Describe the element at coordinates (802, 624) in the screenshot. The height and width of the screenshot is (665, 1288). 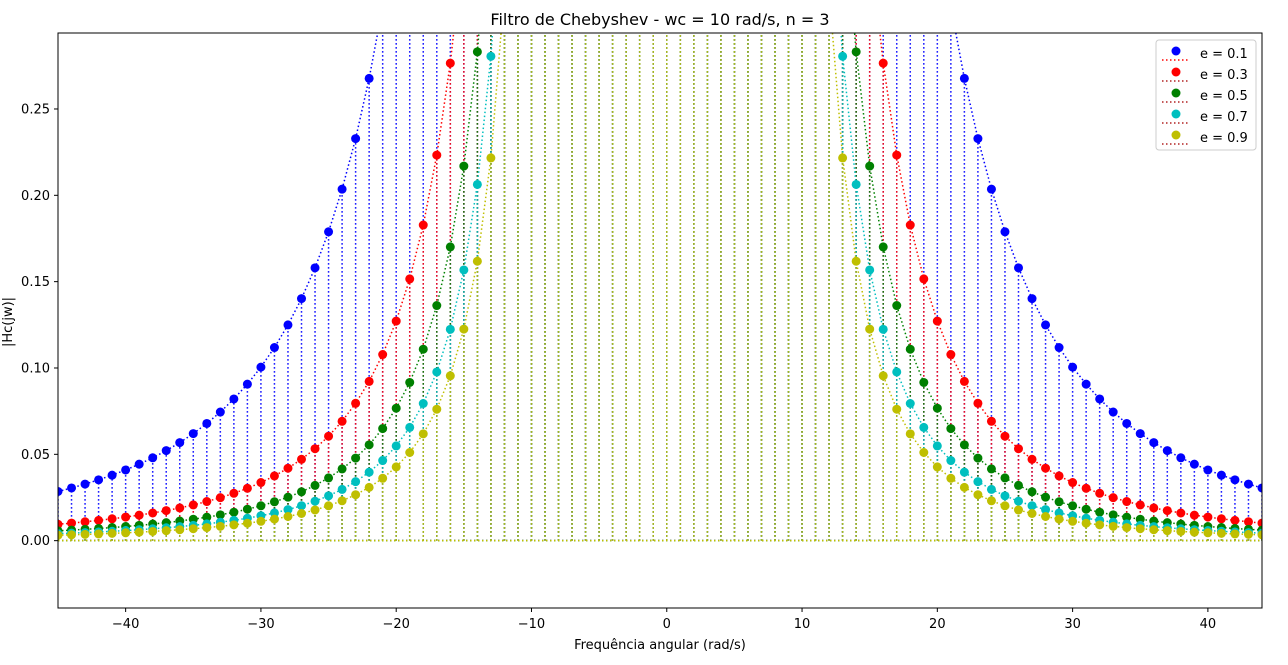
I see `x-tick-label: 10` at that location.